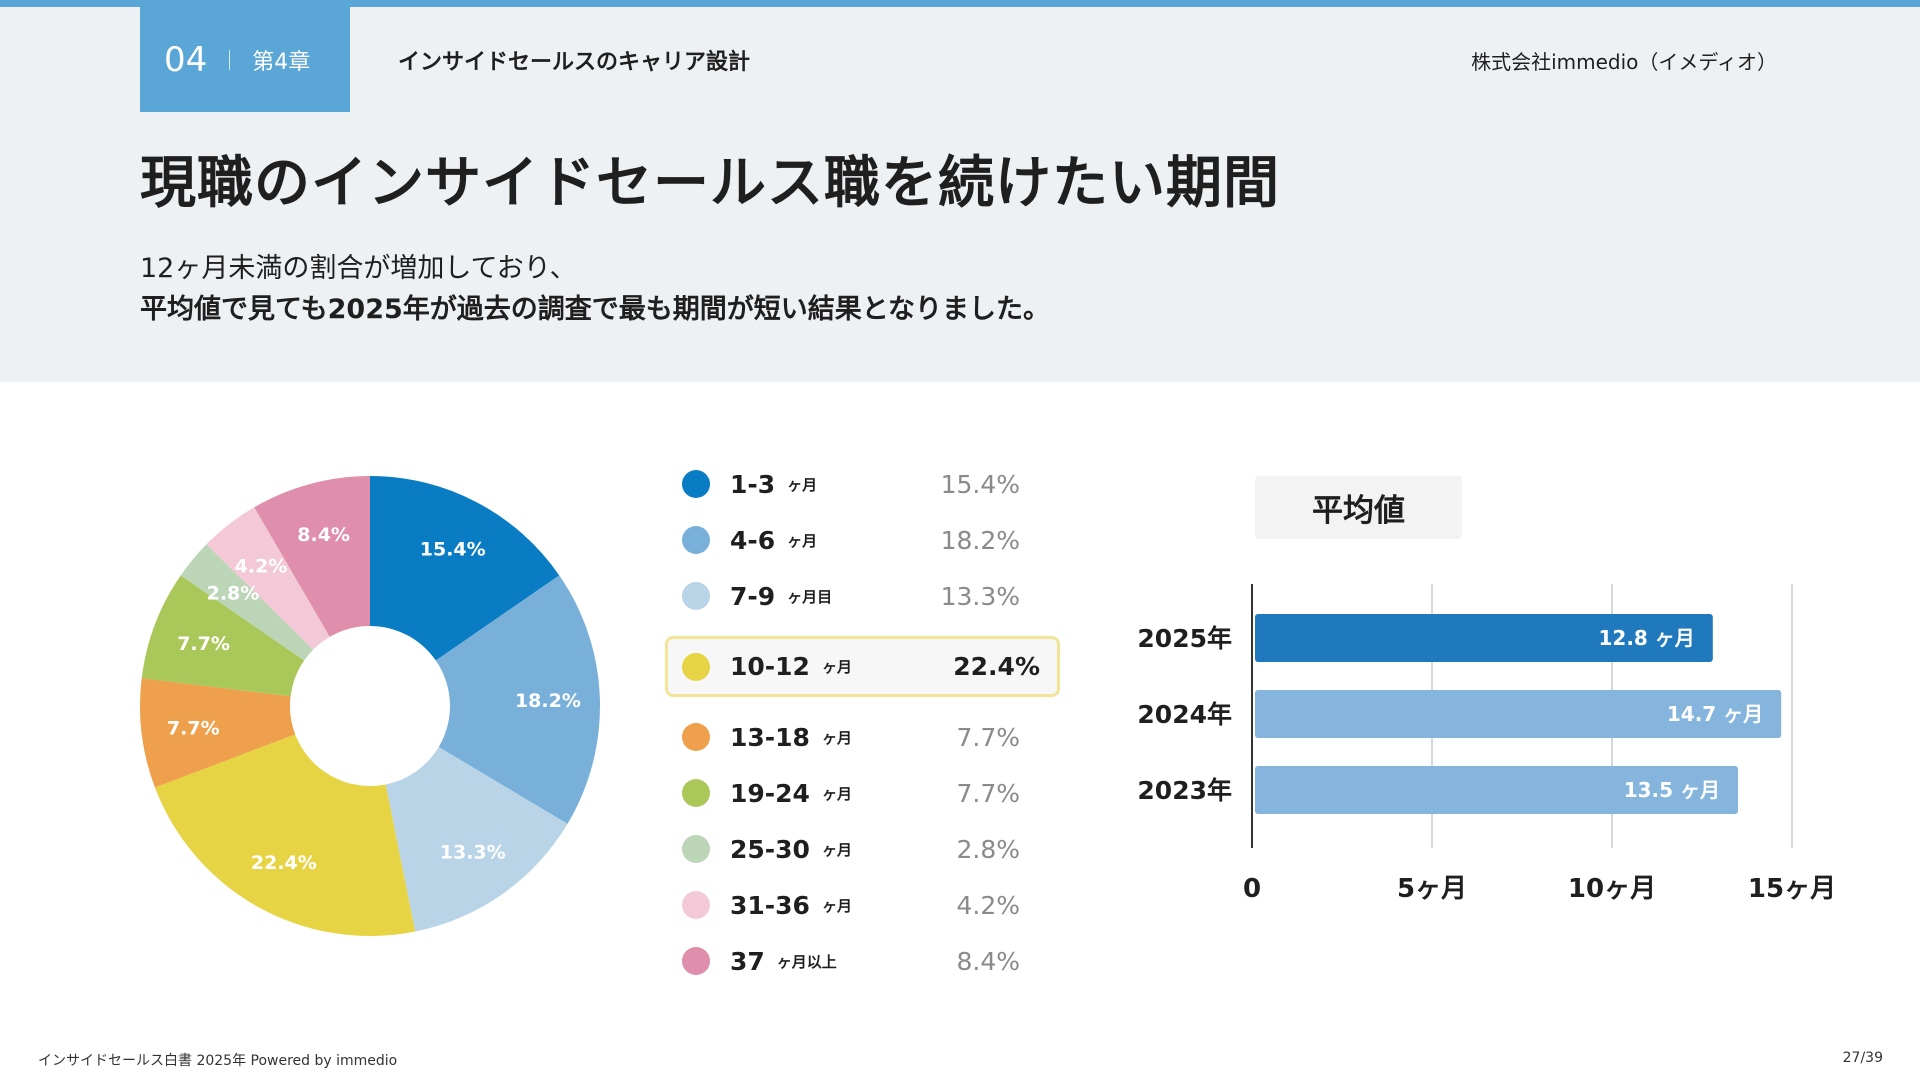 Image resolution: width=1920 pixels, height=1080 pixels. Describe the element at coordinates (810, 596) in the screenshot. I see `legend-unit: ヶ月目` at that location.